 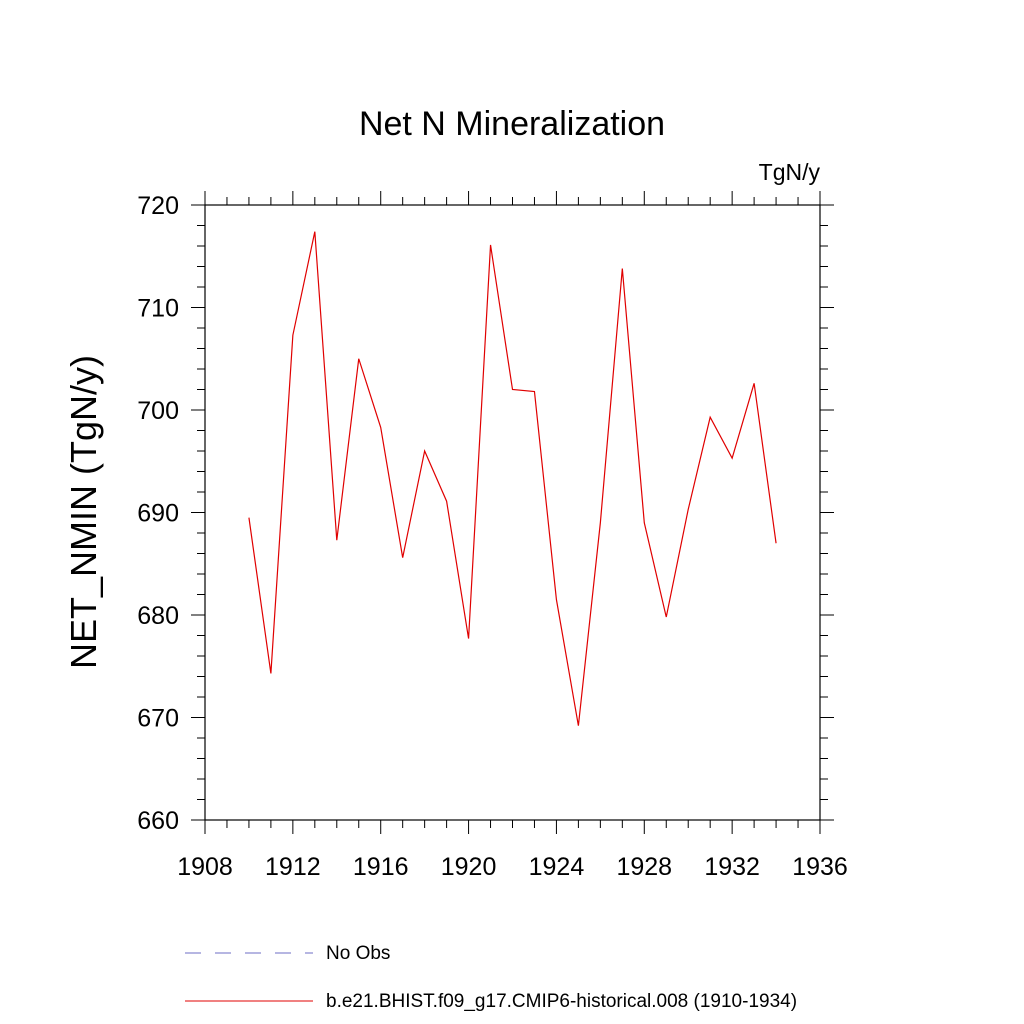 I want to click on x-tick-label: 1920, so click(x=469, y=867).